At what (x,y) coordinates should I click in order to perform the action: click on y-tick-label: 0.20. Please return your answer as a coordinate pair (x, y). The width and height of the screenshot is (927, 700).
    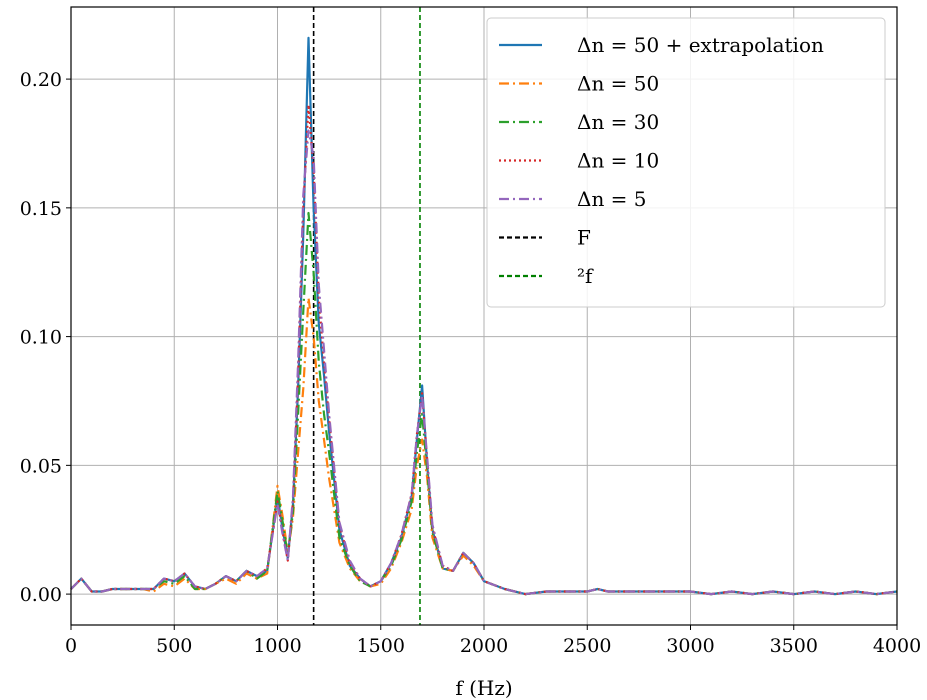
    Looking at the image, I should click on (41, 80).